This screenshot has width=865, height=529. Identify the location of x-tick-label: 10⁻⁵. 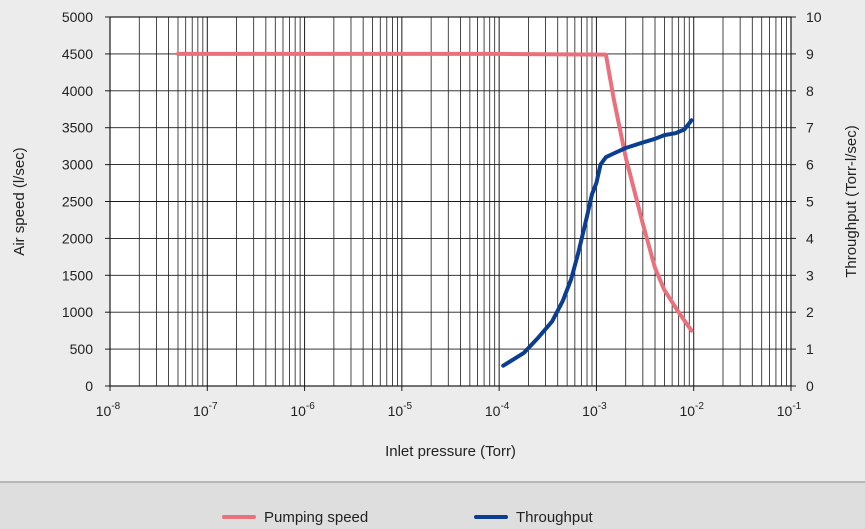
(400, 410).